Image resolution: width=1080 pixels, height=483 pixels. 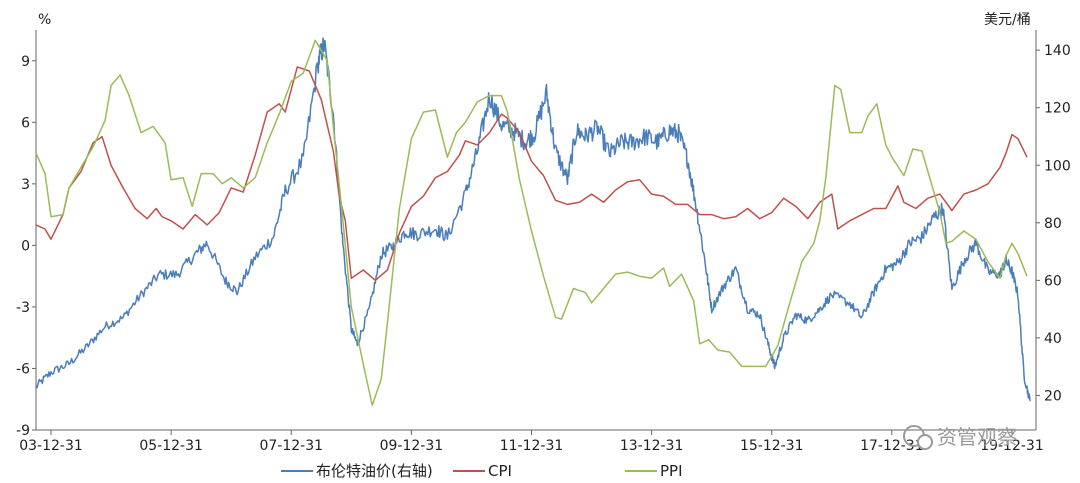 I want to click on x-tick-label: 13-12-31, so click(x=652, y=446).